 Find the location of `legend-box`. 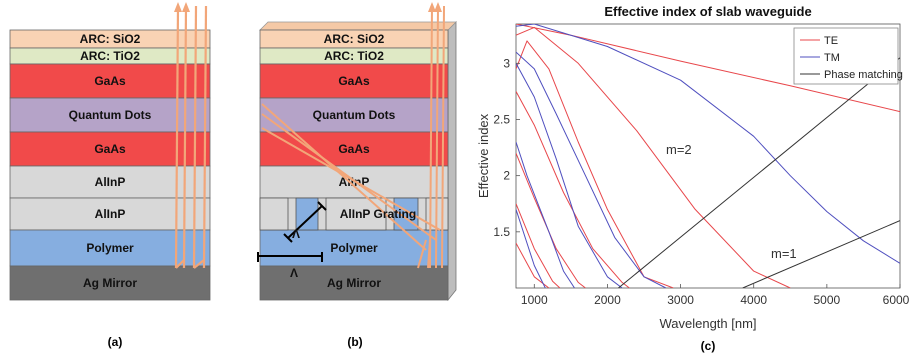

legend-box is located at coordinates (846, 56).